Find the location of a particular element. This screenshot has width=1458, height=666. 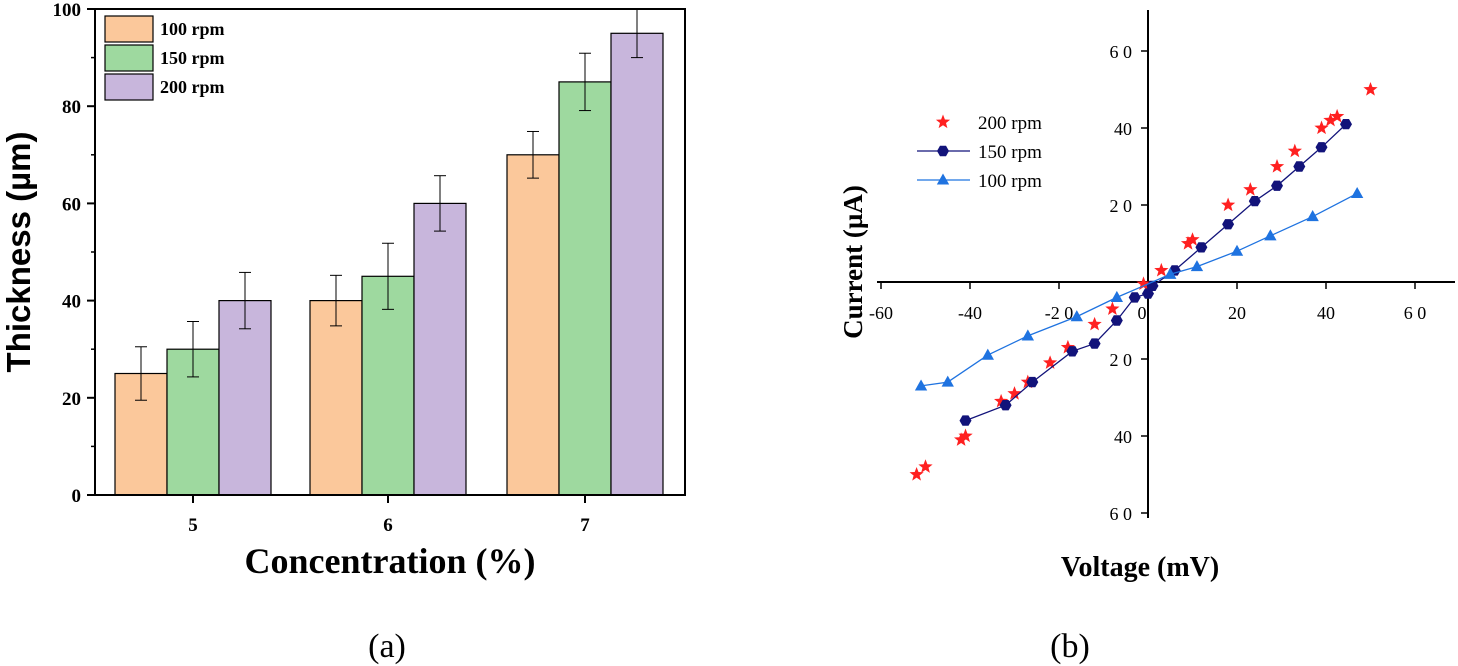

y-tick-label: 20 is located at coordinates (71, 399).